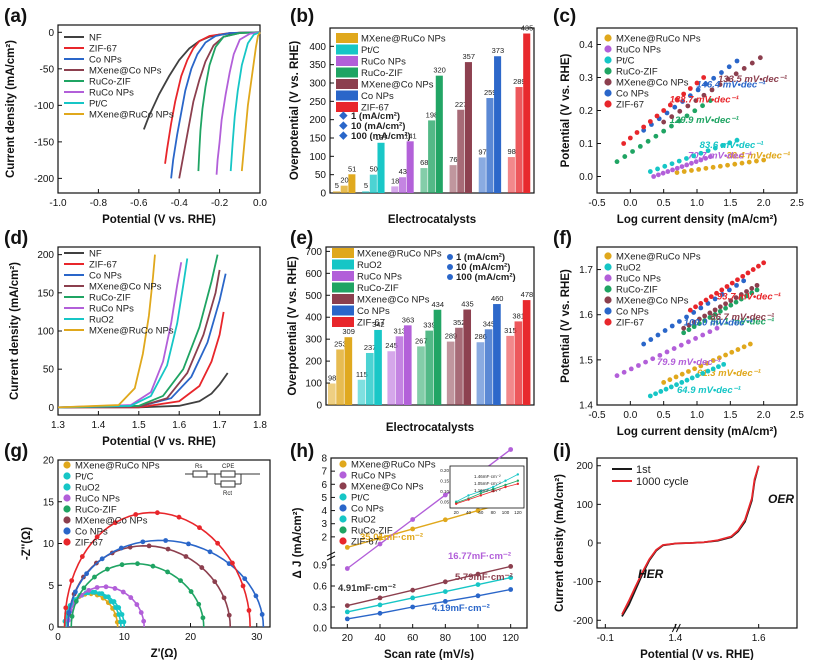  Describe the element at coordinates (149, 586) in the screenshot. I see `fit-curve` at that location.